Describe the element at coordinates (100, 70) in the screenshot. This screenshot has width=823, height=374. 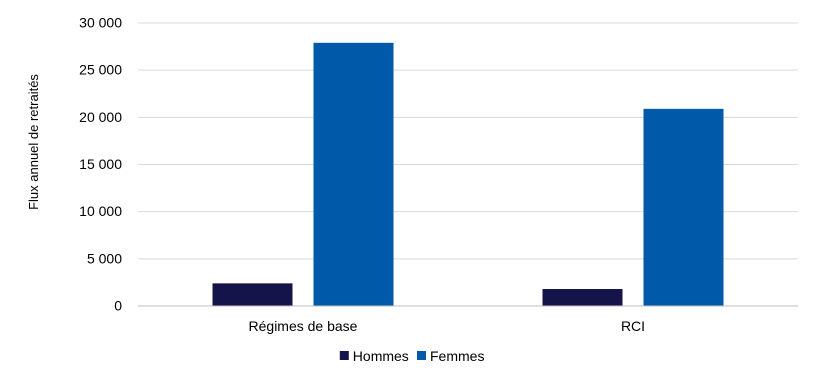
I see `y-tick-label: 25 000` at that location.